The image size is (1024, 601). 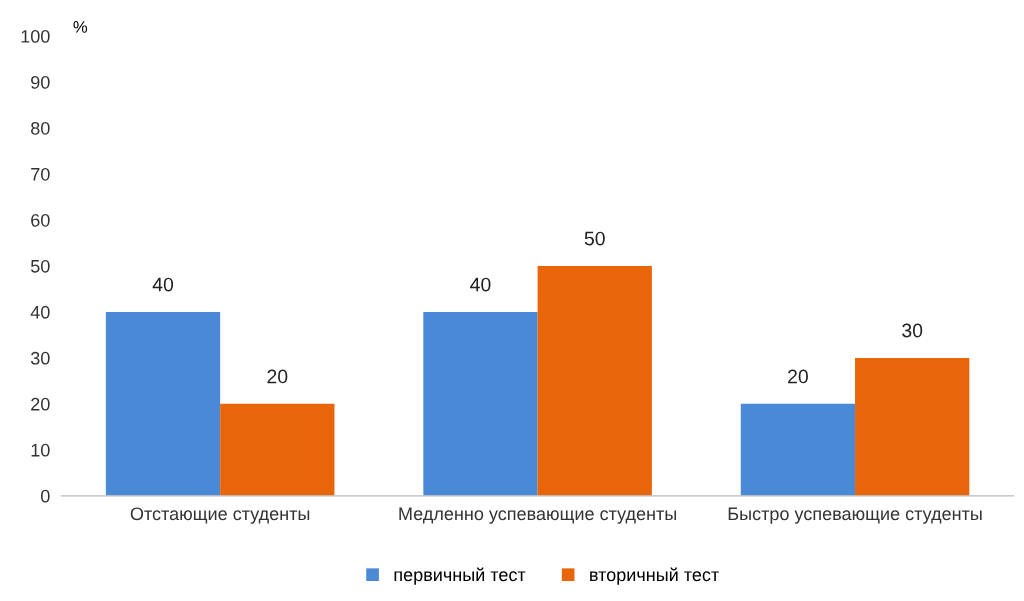 What do you see at coordinates (40, 266) in the screenshot?
I see `y-tick-label: 50` at bounding box center [40, 266].